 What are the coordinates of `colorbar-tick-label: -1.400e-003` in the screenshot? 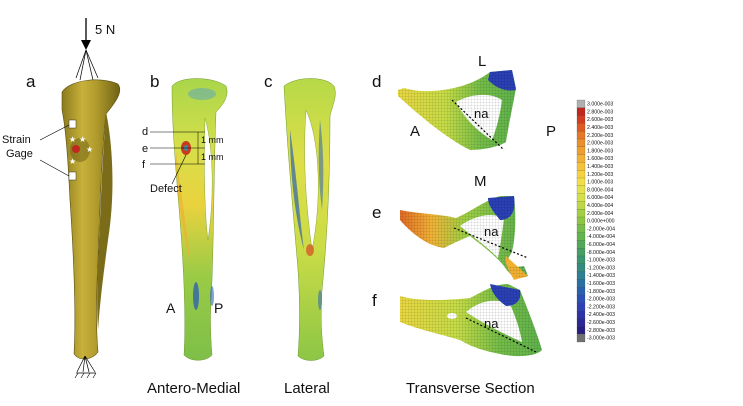 It's located at (601, 276).